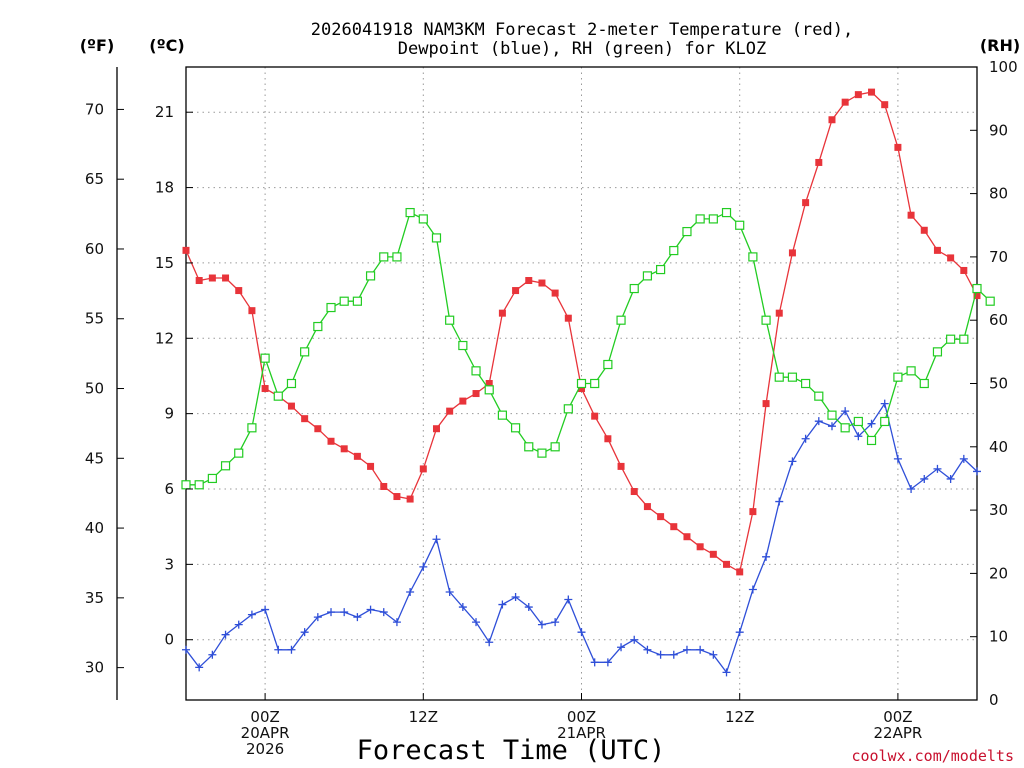  Describe the element at coordinates (265, 749) in the screenshot. I see `time-tick-label: 2026` at that location.